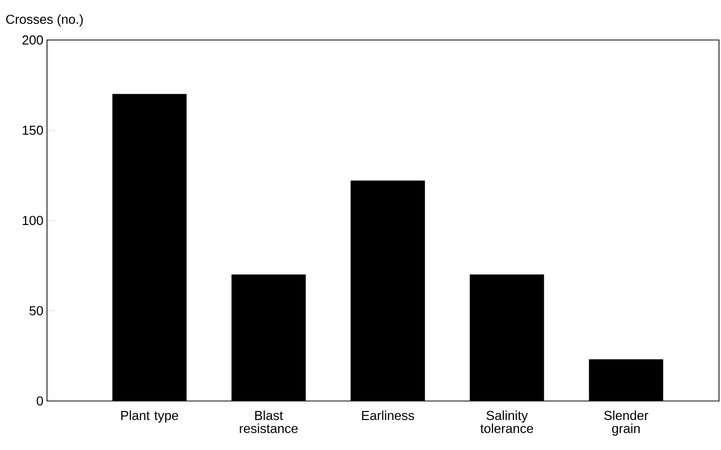  Describe the element at coordinates (388, 415) in the screenshot. I see `x-tick-label: Earliness` at that location.